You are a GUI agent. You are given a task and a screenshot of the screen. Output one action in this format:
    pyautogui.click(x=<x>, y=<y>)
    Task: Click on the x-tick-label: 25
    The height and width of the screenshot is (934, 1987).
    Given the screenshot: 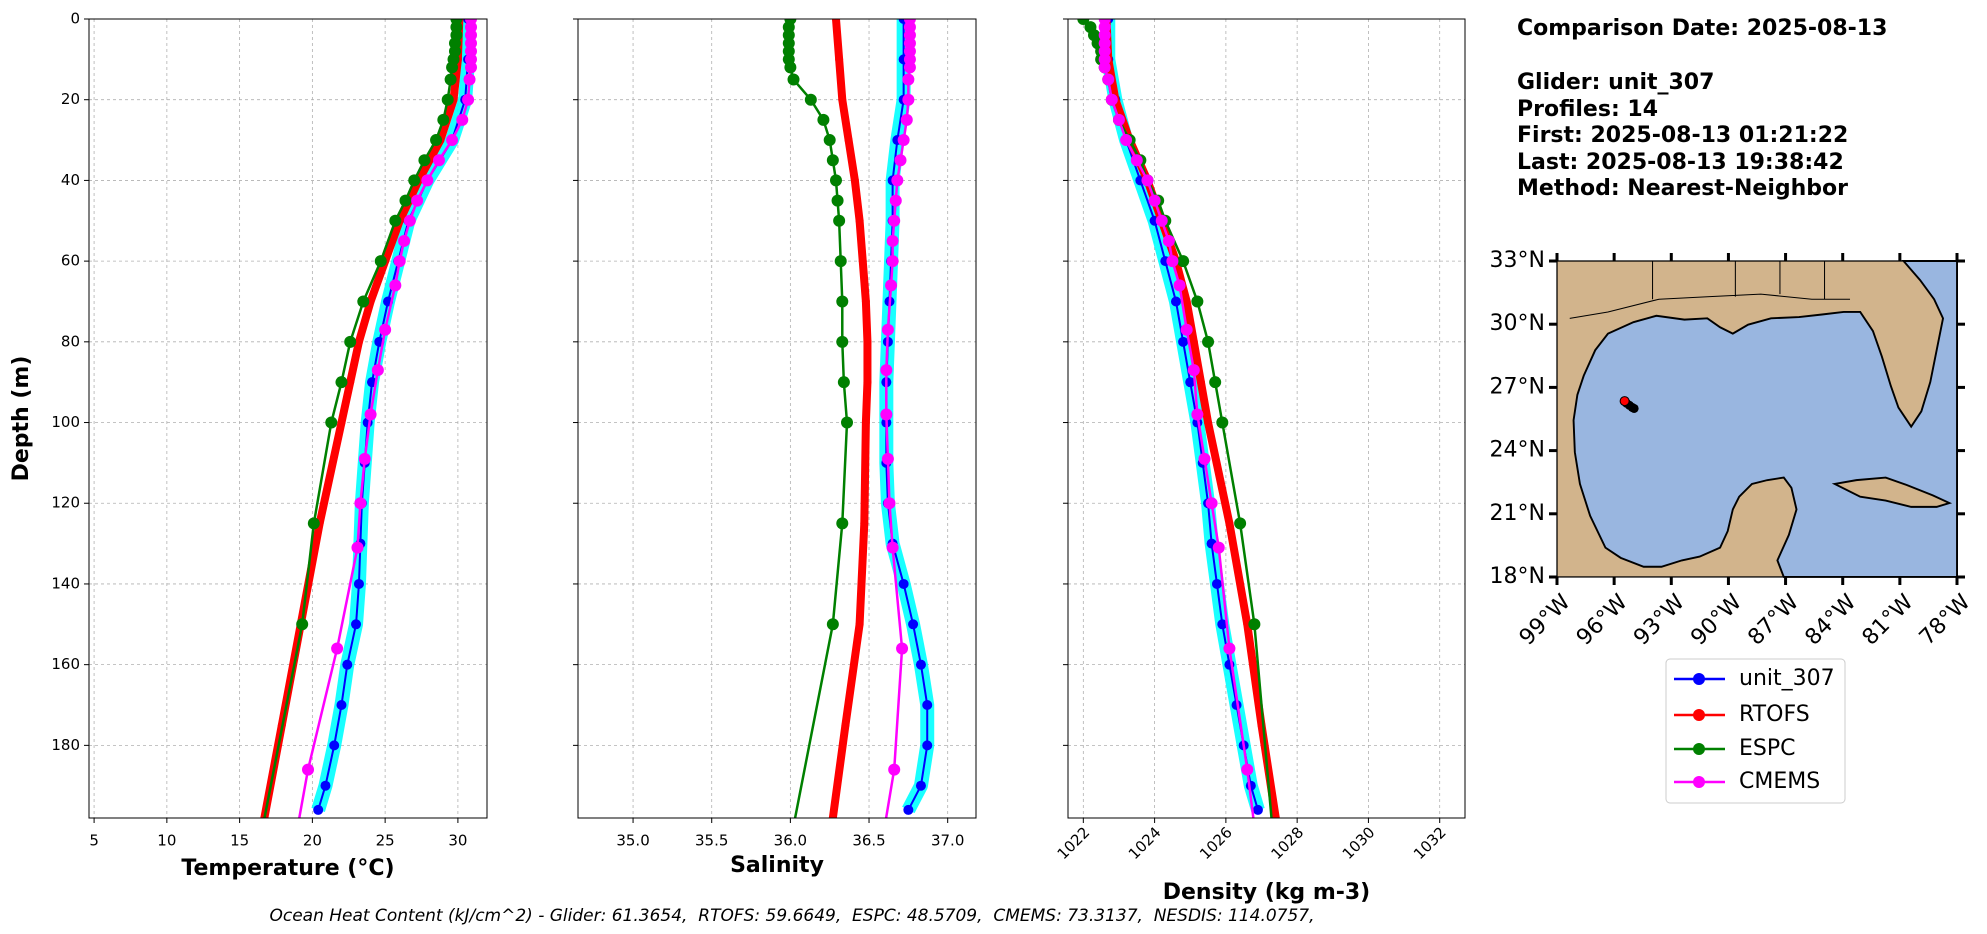 What is the action you would take?
    pyautogui.click(x=385, y=841)
    